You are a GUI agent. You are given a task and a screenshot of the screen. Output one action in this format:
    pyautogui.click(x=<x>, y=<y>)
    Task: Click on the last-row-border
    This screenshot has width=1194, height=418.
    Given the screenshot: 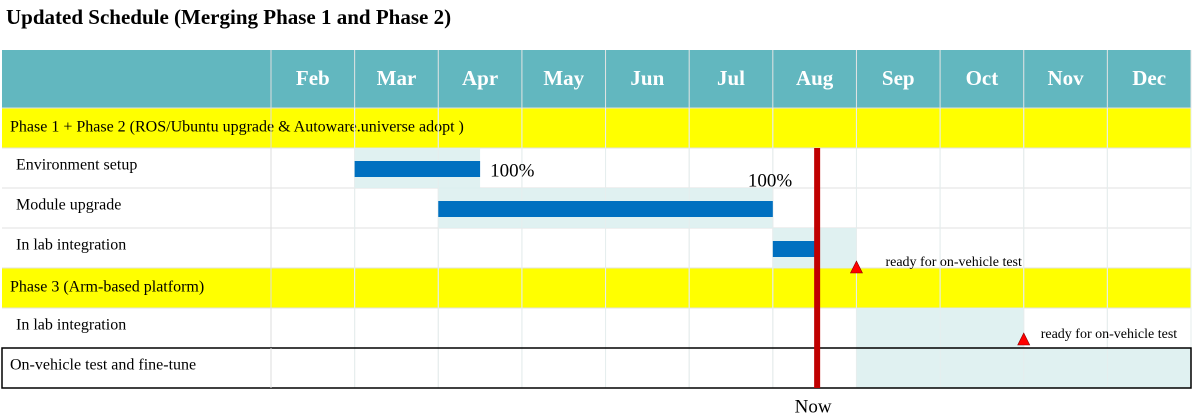 What is the action you would take?
    pyautogui.click(x=596, y=368)
    